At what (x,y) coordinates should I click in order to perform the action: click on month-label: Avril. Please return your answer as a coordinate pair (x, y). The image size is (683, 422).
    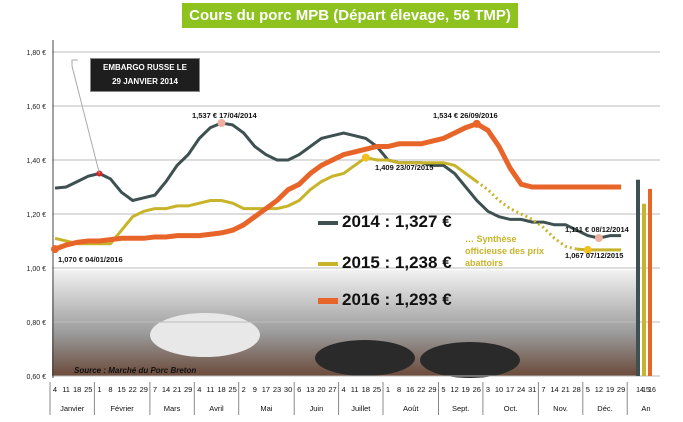
    Looking at the image, I should click on (216, 408).